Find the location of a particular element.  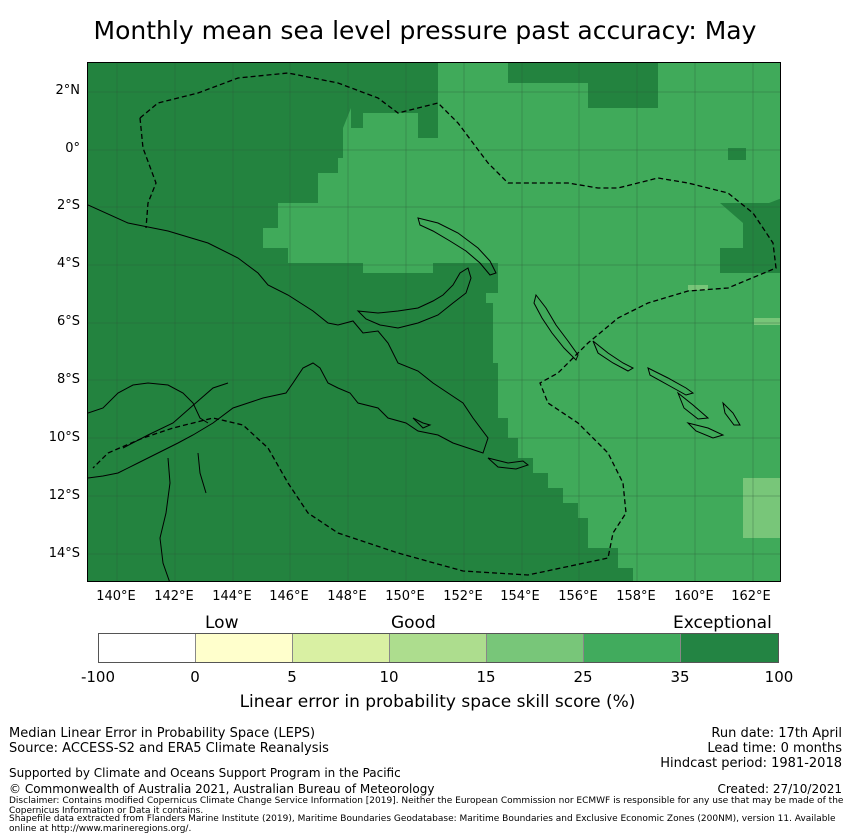

lat-label: 10°S is located at coordinates (64, 437).